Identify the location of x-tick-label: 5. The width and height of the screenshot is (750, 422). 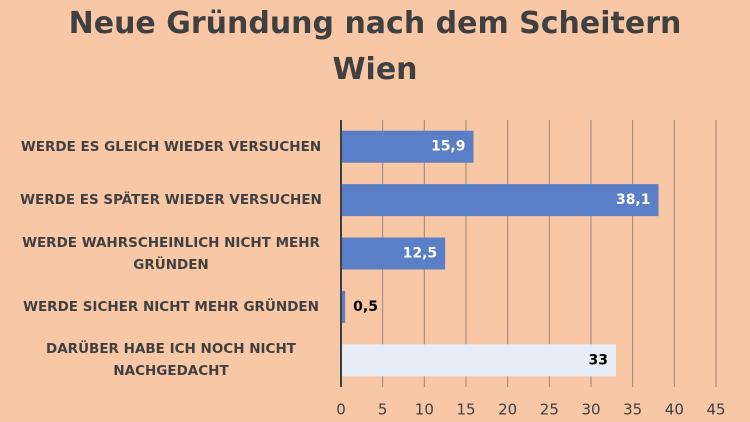
(383, 410).